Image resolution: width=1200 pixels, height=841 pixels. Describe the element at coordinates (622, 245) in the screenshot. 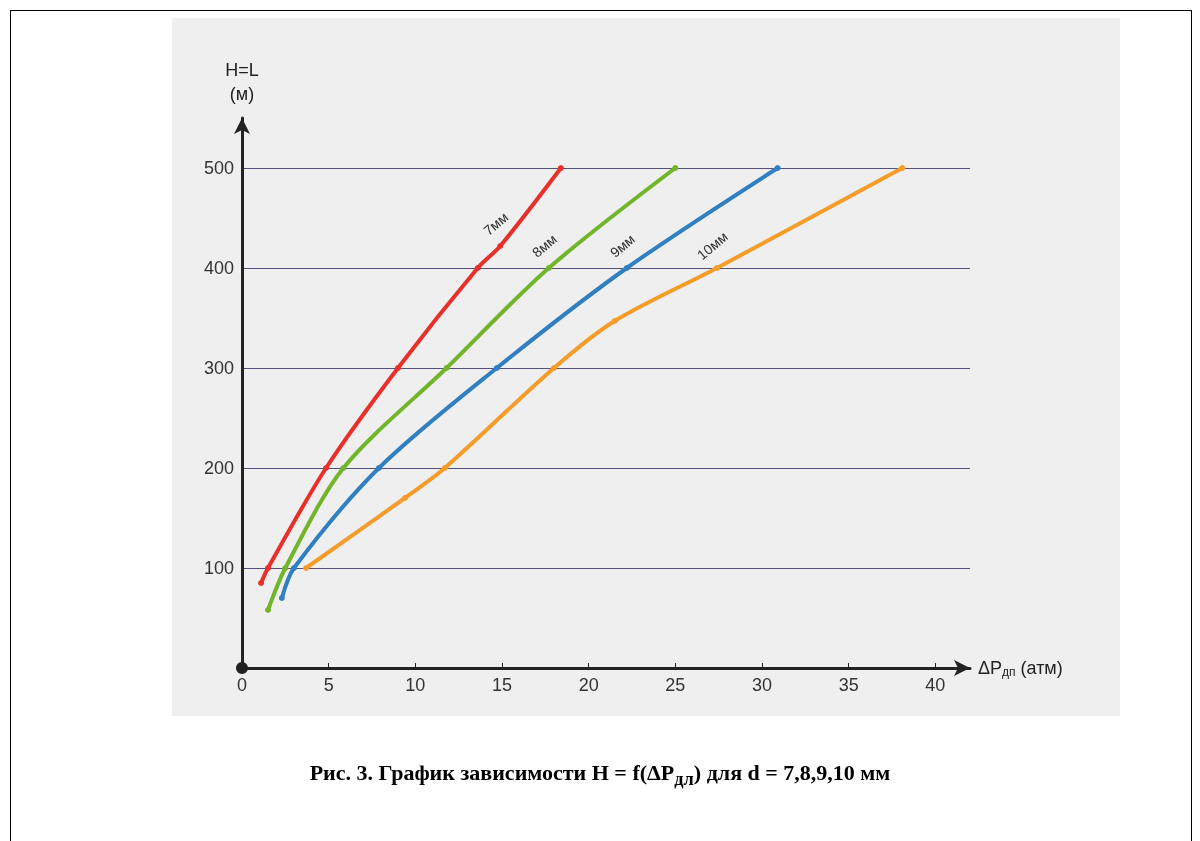

I see `text: 9мм` at that location.